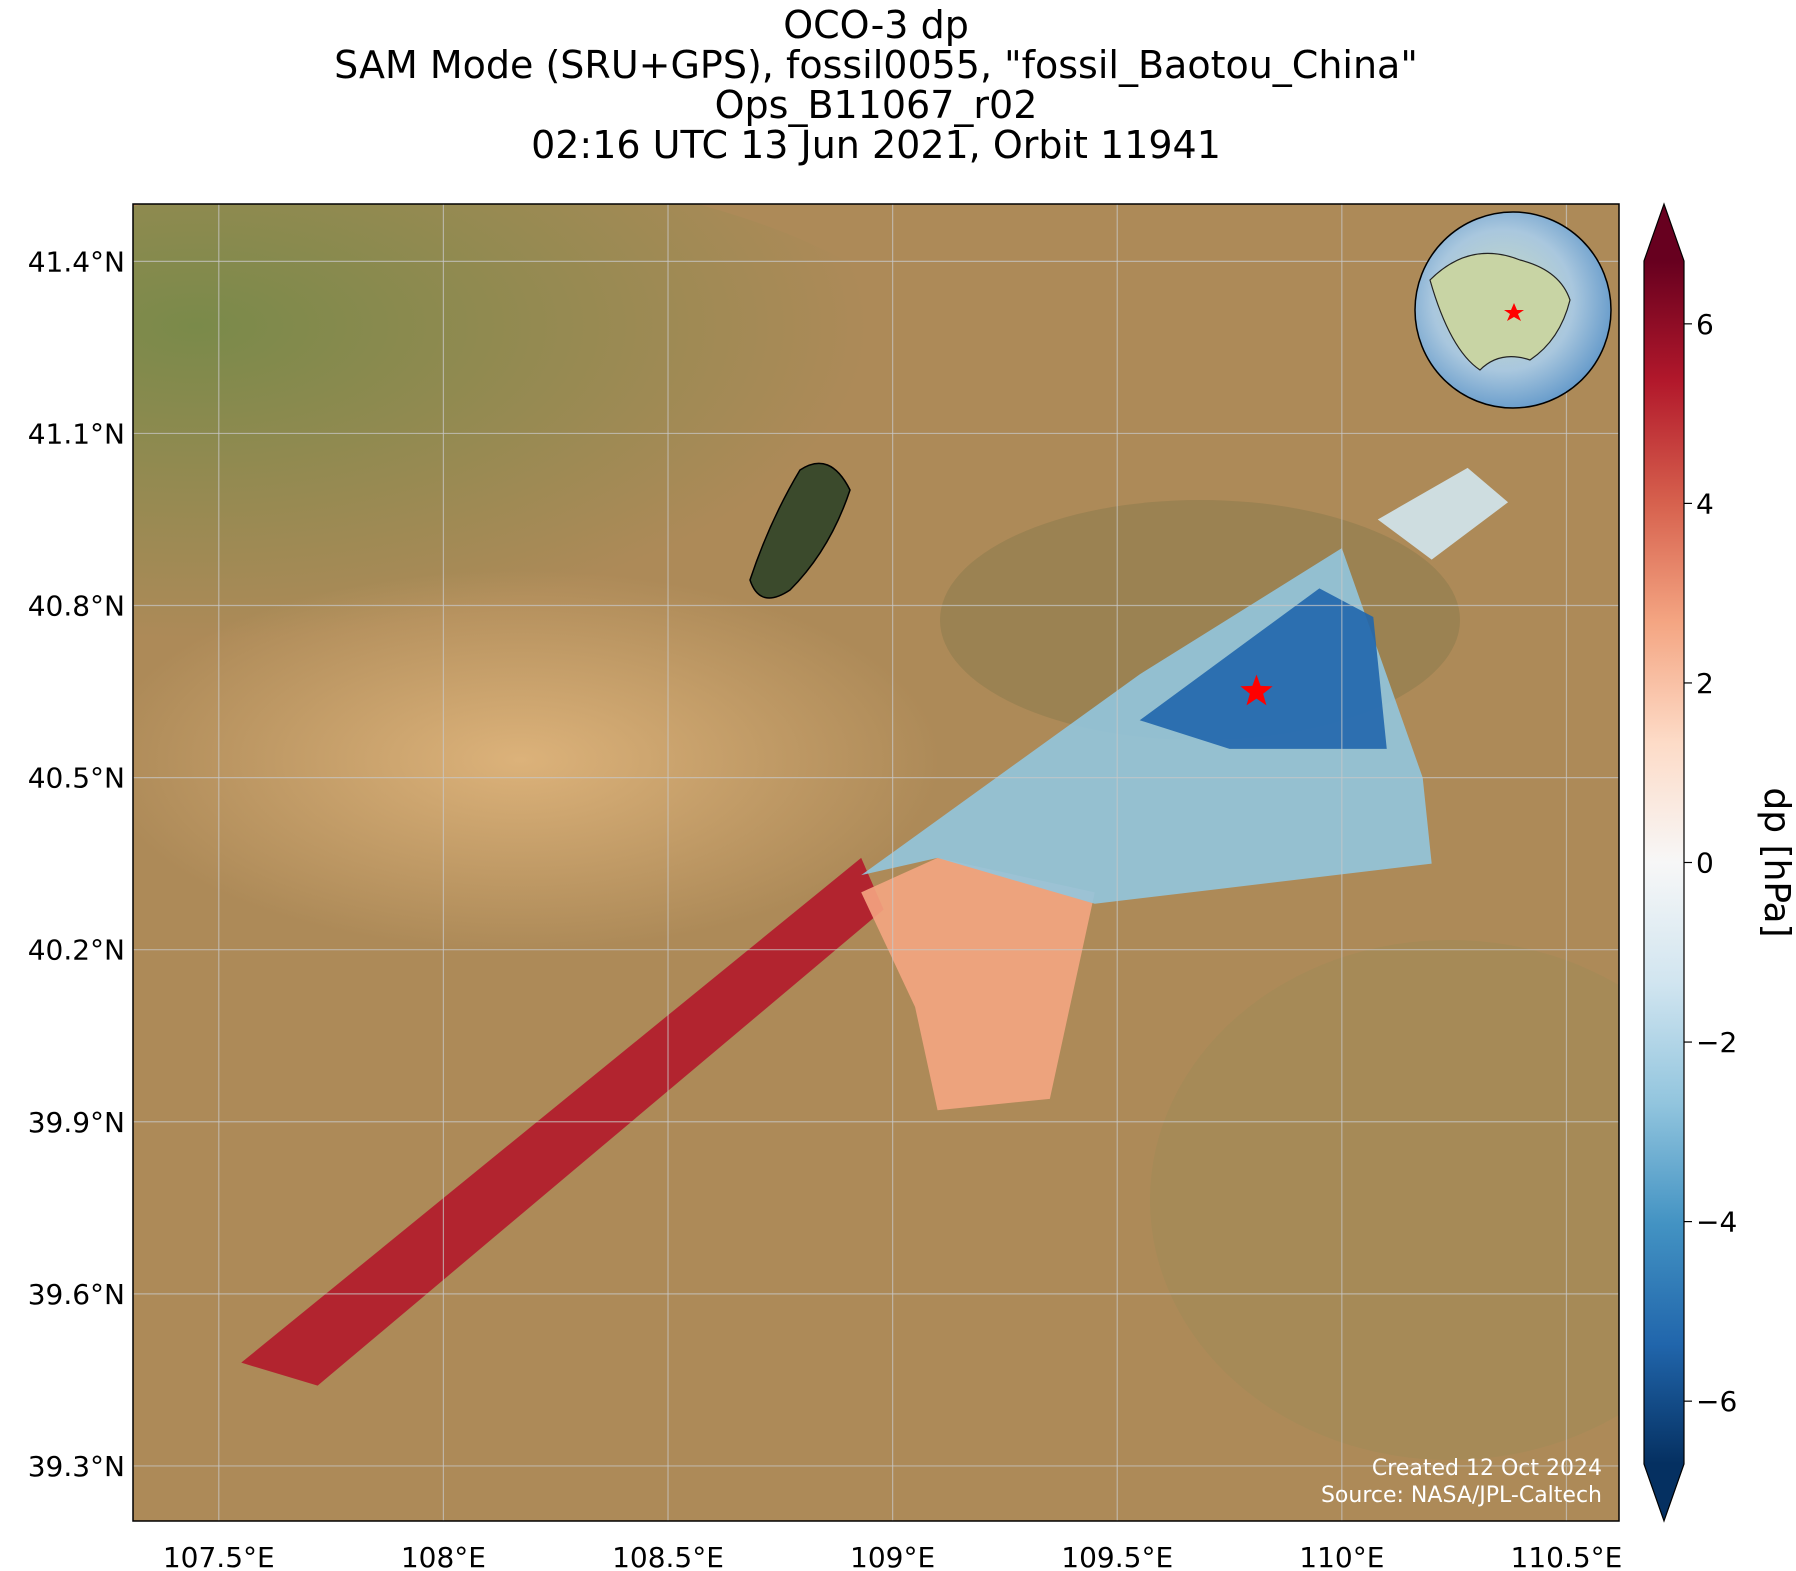 This screenshot has width=1796, height=1571. Describe the element at coordinates (76, 1466) in the screenshot. I see `y-tick-label: 39.3°N` at that location.